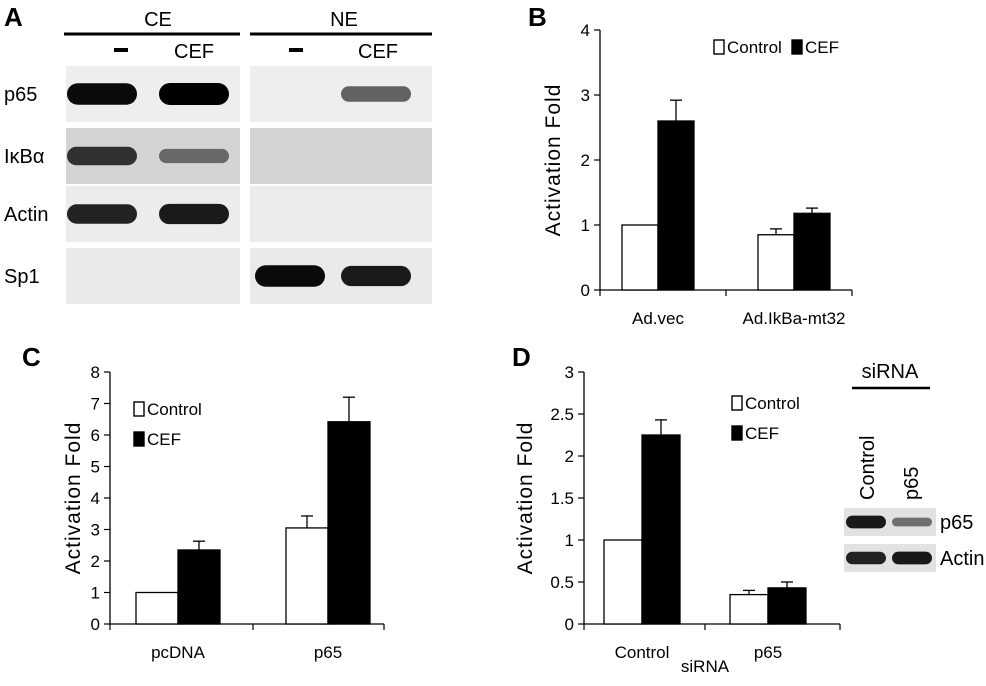  Describe the element at coordinates (121, 50) in the screenshot. I see `lane-label-ce-minus` at that location.